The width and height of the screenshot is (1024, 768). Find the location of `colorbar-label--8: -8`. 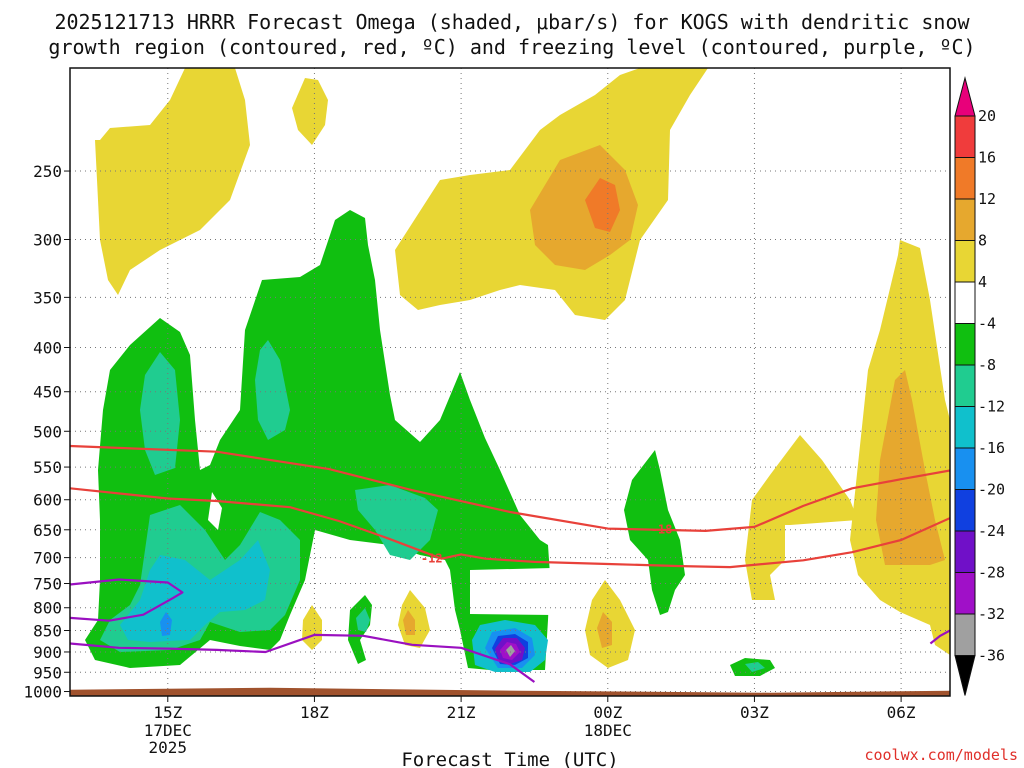

colorbar-label--8: -8 is located at coordinates (987, 365).